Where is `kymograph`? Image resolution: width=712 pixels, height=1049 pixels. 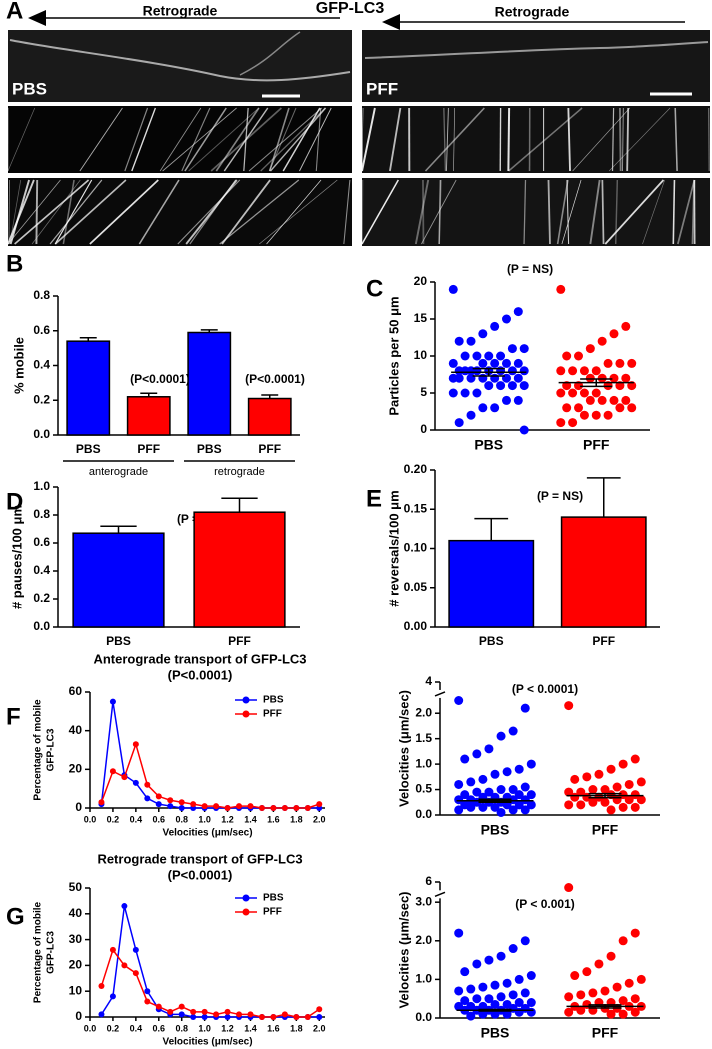
kymograph is located at coordinates (536, 212).